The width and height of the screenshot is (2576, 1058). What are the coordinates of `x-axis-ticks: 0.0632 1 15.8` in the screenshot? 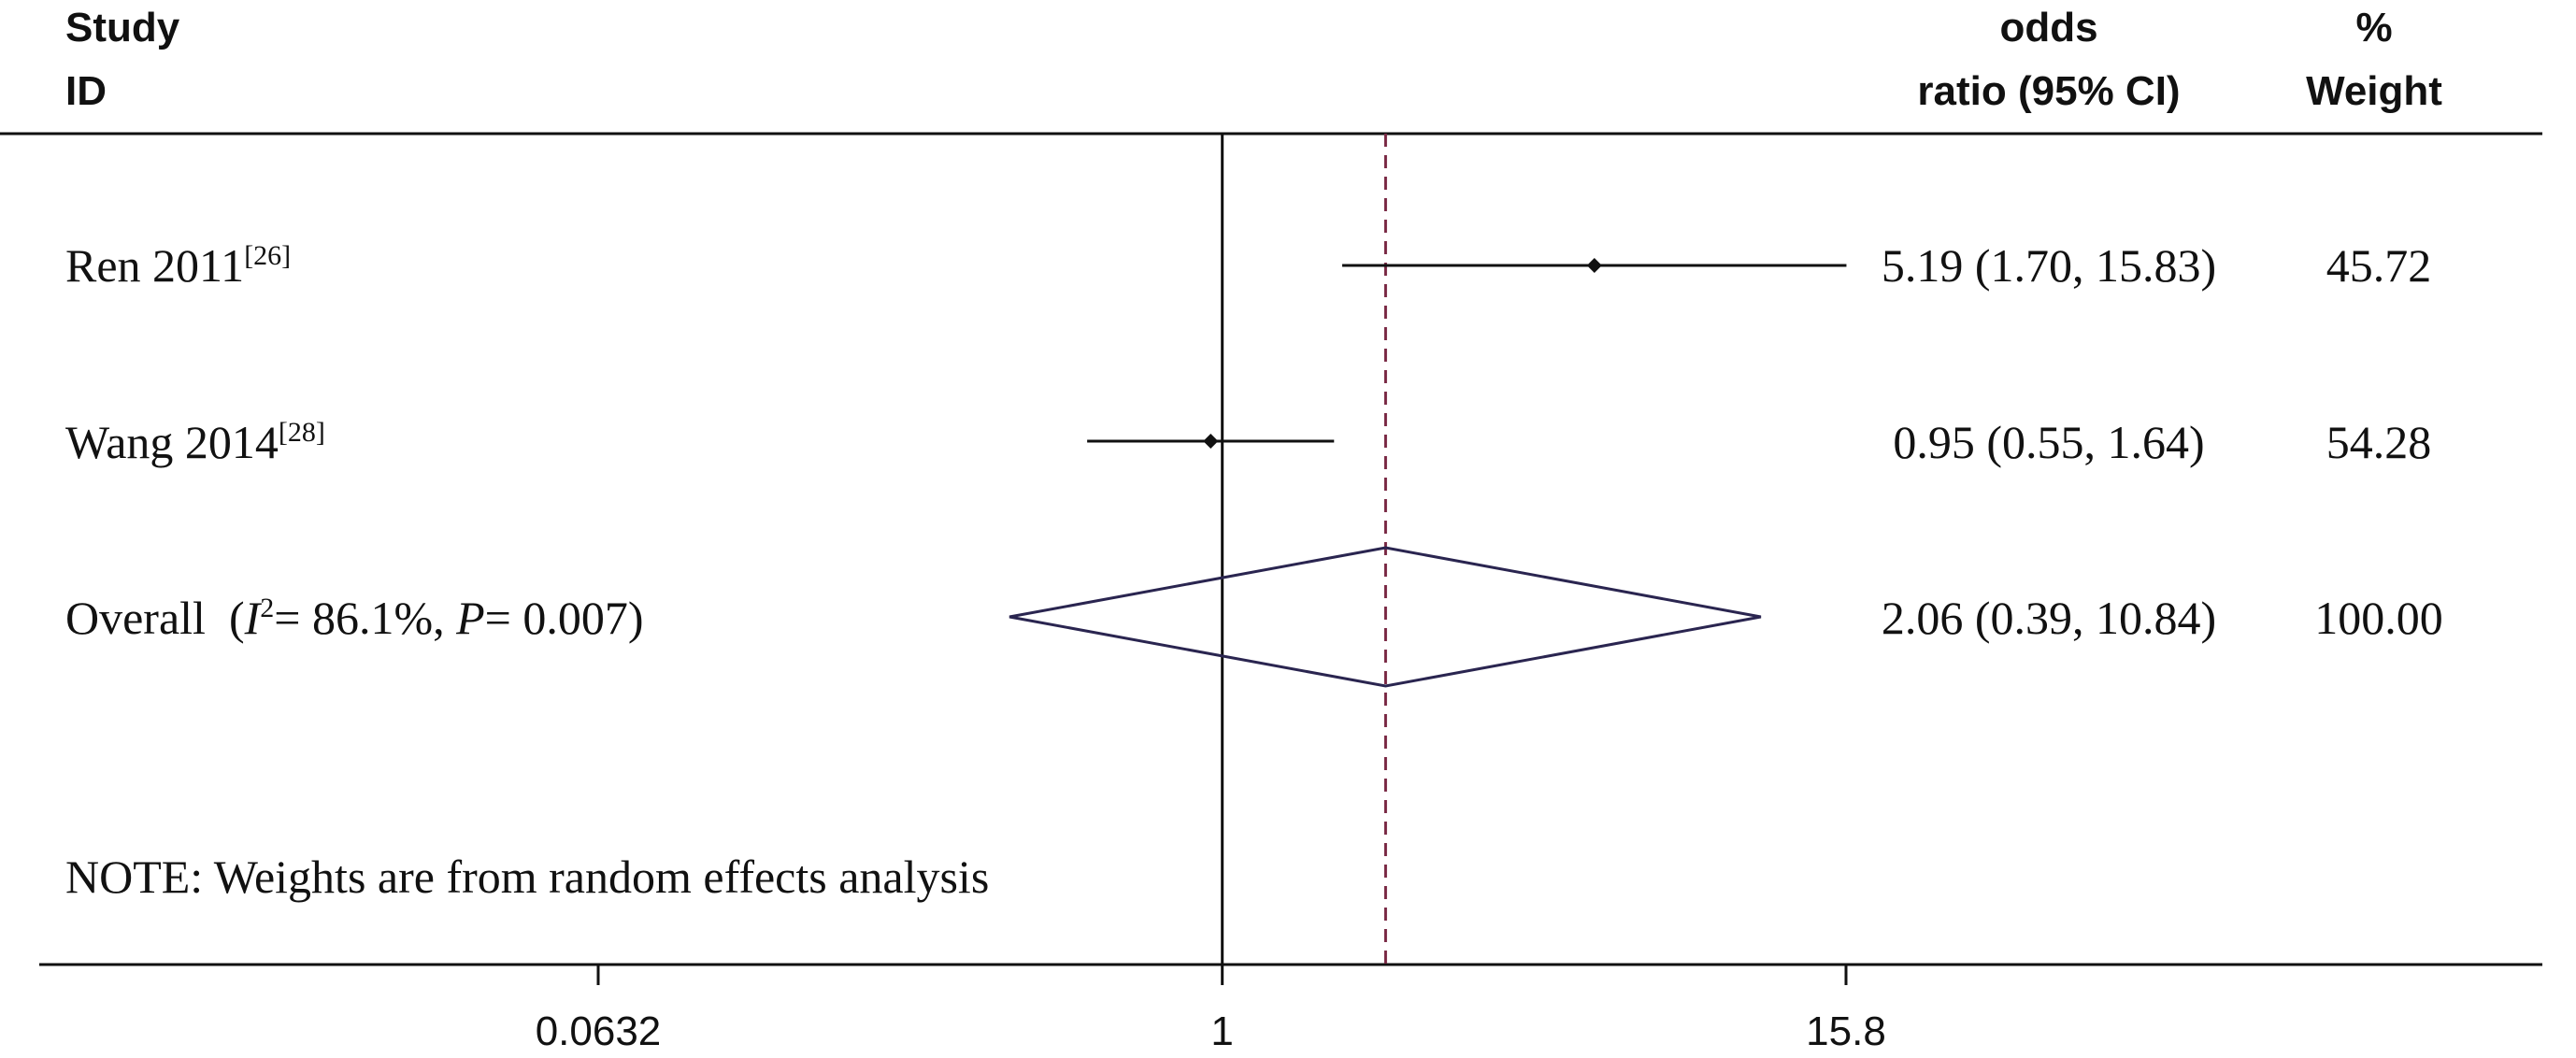 It's located at (1211, 1009).